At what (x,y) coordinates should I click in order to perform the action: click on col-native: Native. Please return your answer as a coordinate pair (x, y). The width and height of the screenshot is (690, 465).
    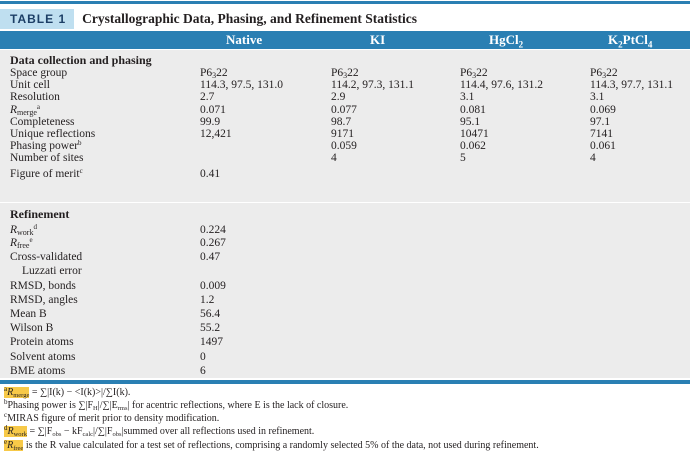
    Looking at the image, I should click on (244, 39).